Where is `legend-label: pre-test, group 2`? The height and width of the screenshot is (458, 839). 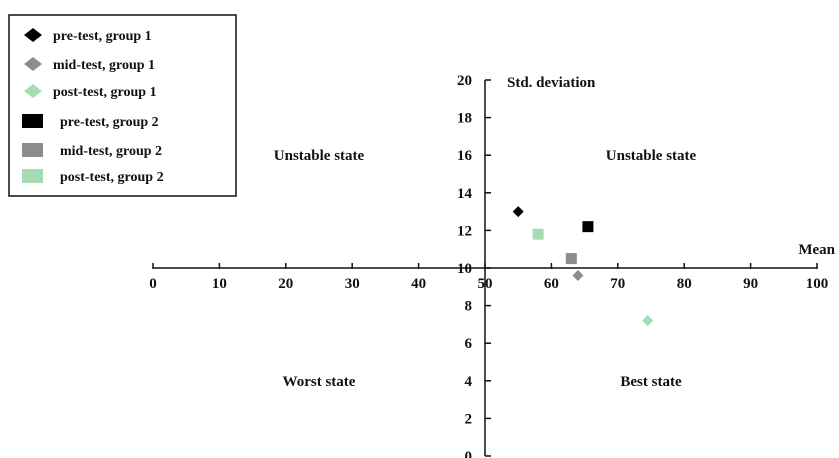 legend-label: pre-test, group 2 is located at coordinates (109, 122).